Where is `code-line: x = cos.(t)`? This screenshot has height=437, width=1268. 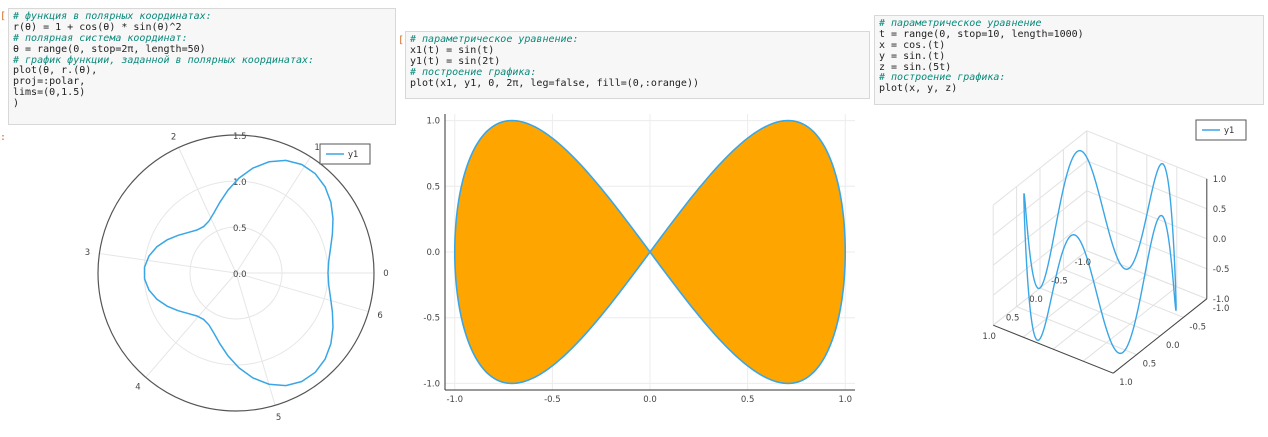 code-line: x = cos.(t) is located at coordinates (912, 45).